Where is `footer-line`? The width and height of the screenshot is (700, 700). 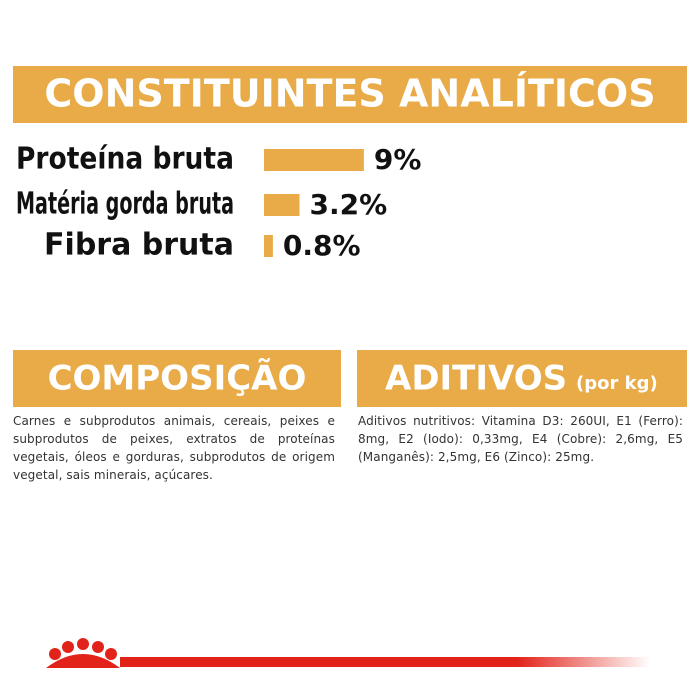
footer-line is located at coordinates (385, 662).